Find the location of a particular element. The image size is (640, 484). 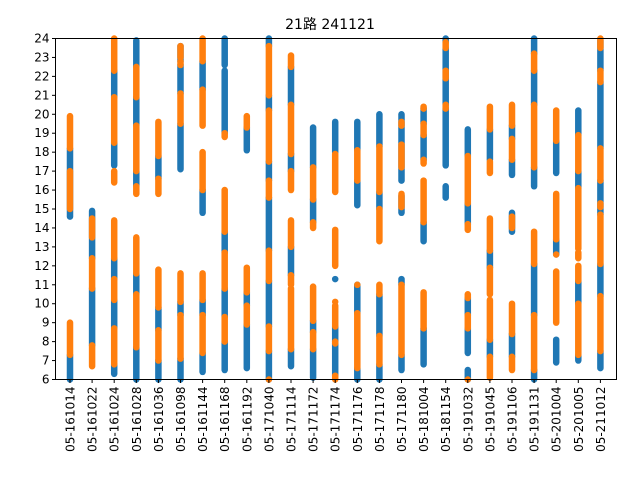

x-tick-label: 05-171178 is located at coordinates (380, 419).